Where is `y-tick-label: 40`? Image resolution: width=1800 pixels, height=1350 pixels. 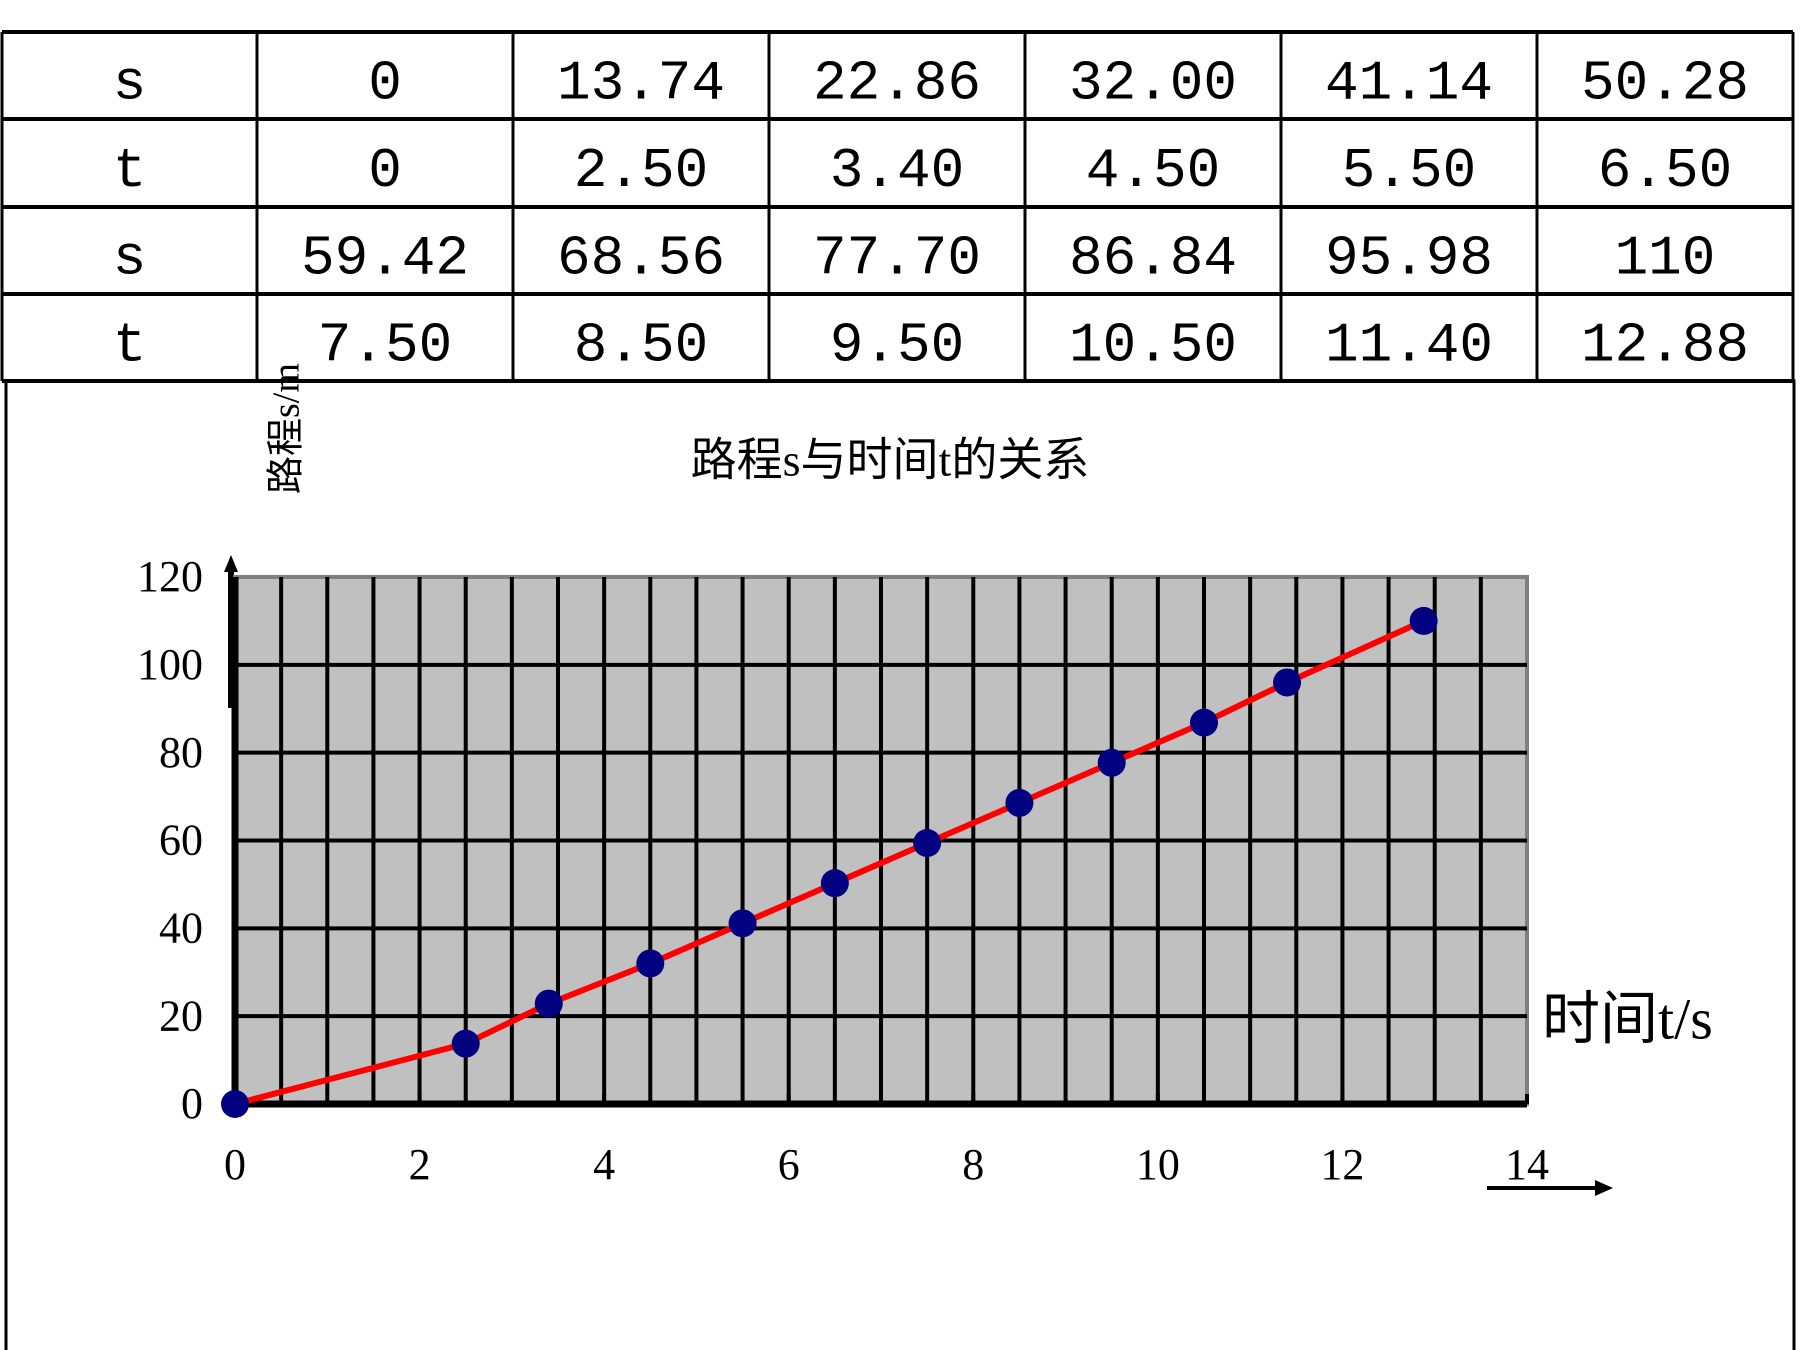 y-tick-label: 40 is located at coordinates (181, 927).